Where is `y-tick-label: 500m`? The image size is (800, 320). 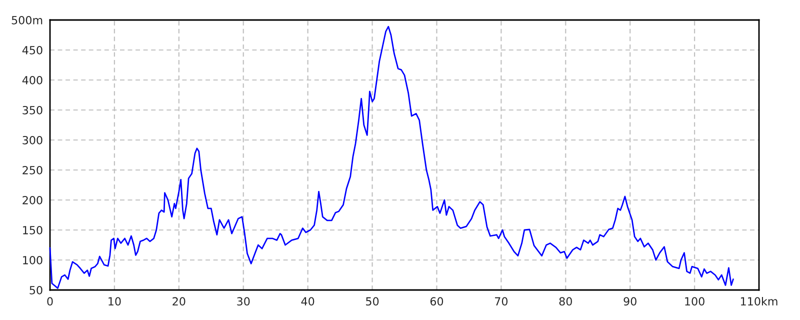 y-tick-label: 500m is located at coordinates (27, 20).